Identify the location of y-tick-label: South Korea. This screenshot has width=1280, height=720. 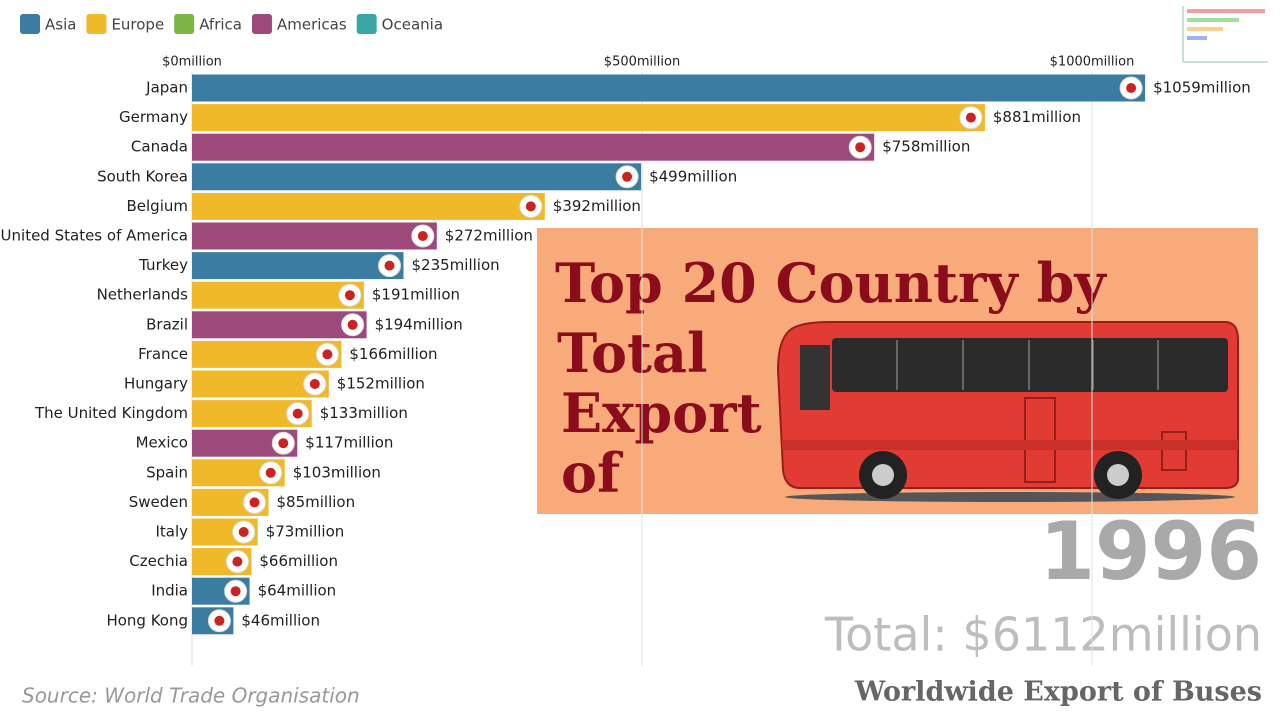
(142, 176).